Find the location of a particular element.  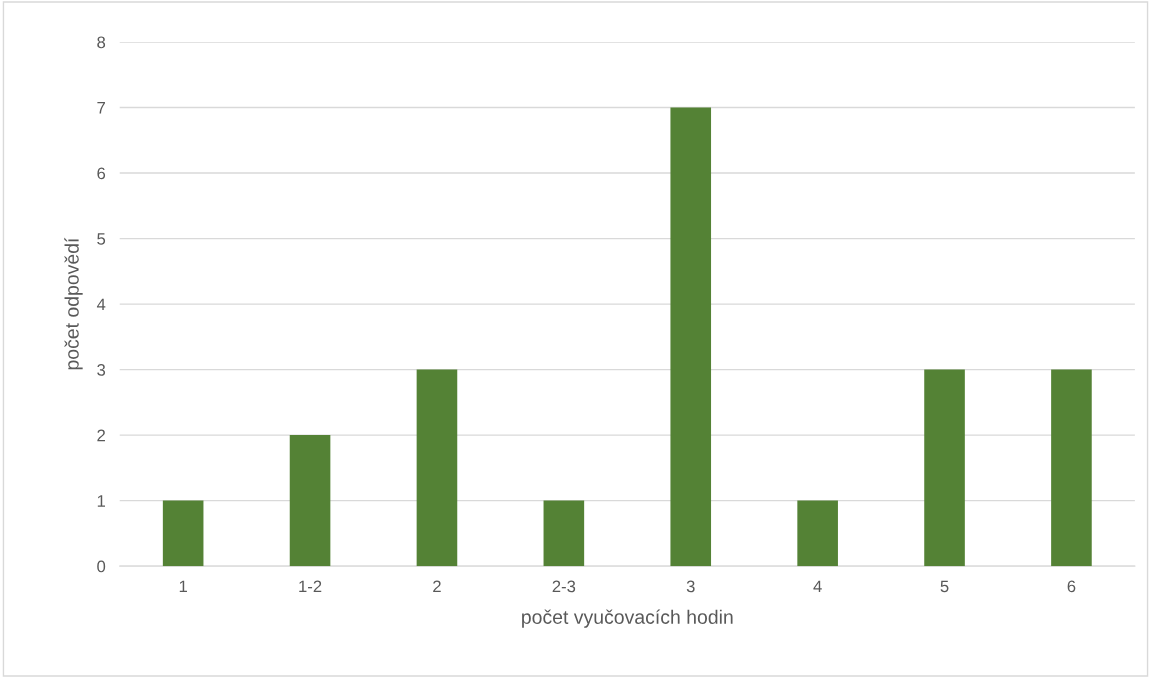

y-tick-label: 4 is located at coordinates (101, 304).